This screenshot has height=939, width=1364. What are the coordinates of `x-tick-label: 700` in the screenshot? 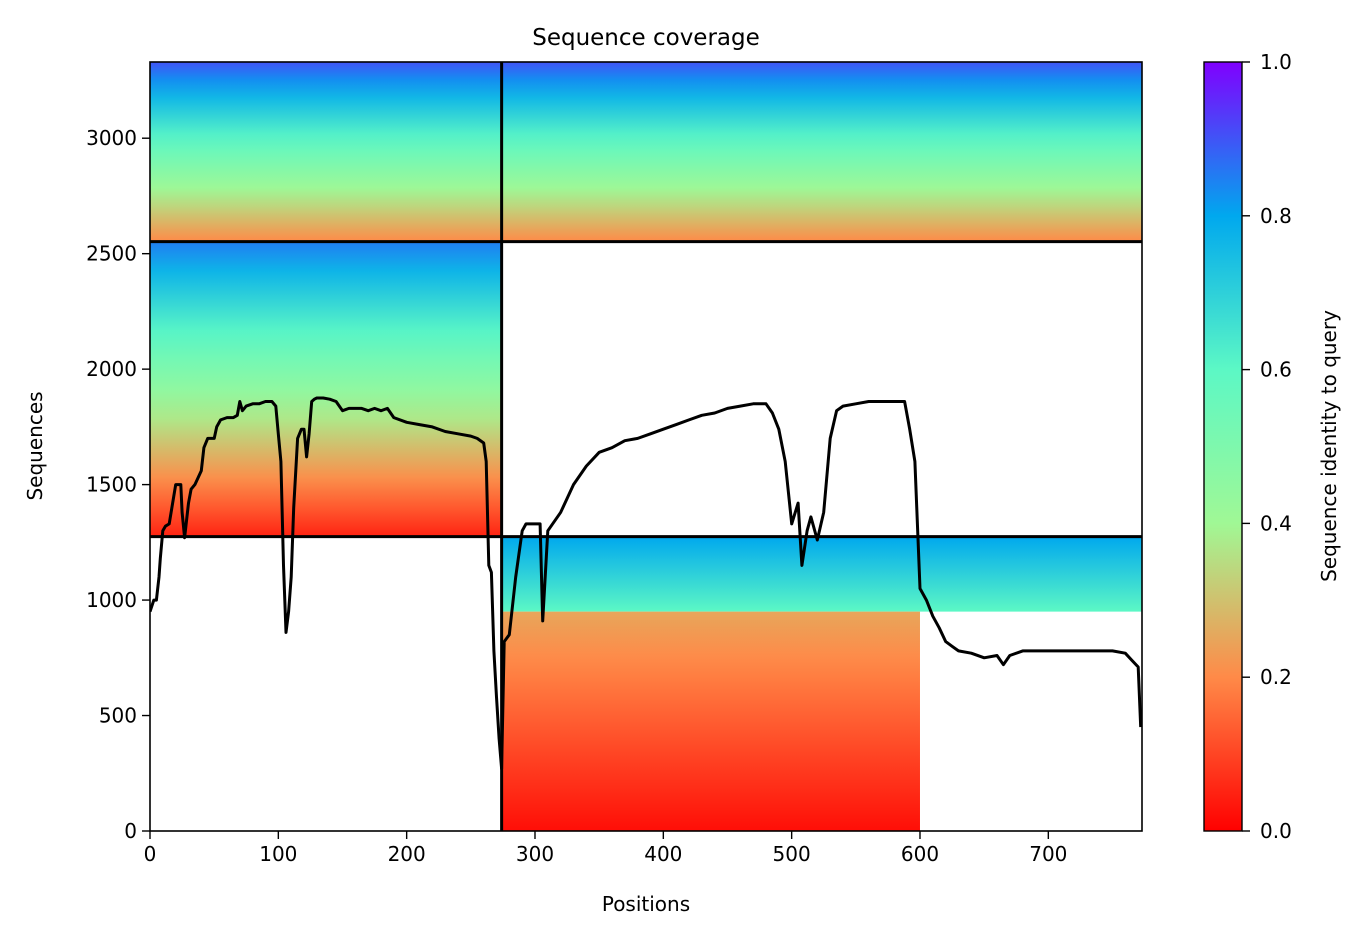 It's located at (1048, 854).